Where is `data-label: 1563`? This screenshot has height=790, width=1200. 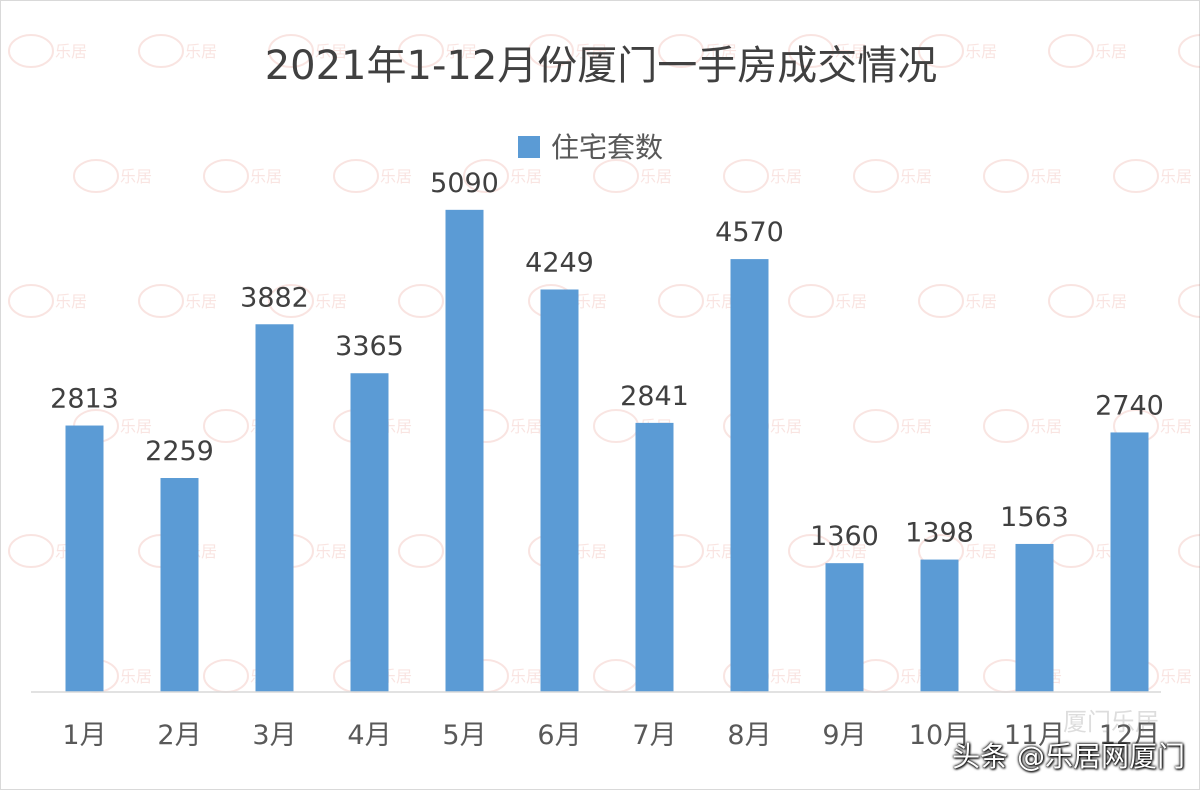
data-label: 1563 is located at coordinates (1034, 517).